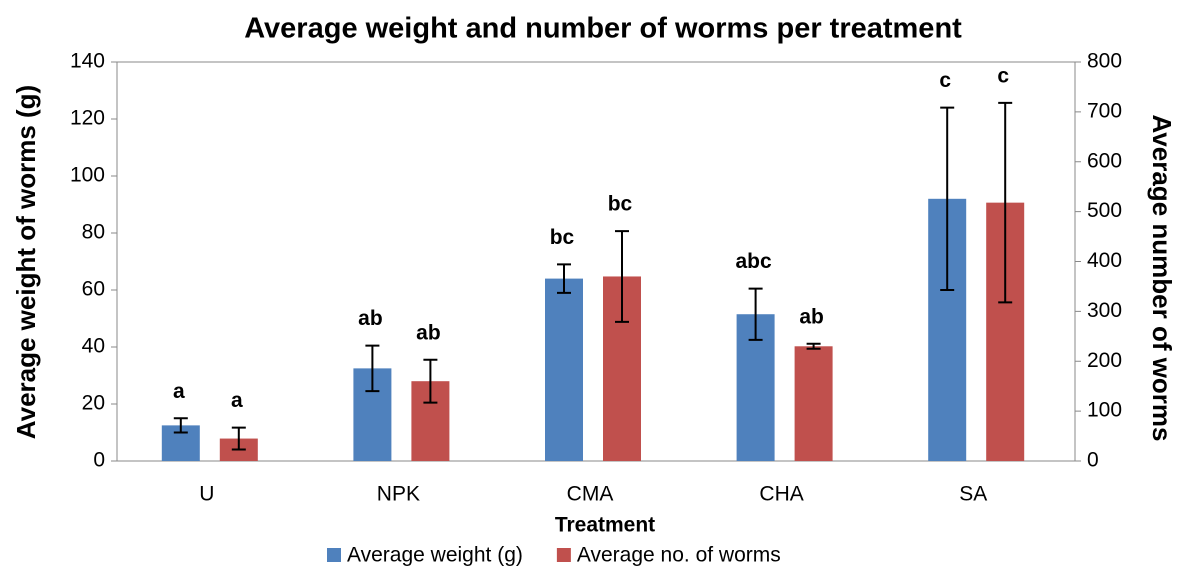  What do you see at coordinates (781, 494) in the screenshot?
I see `x-tick-label: CHA` at bounding box center [781, 494].